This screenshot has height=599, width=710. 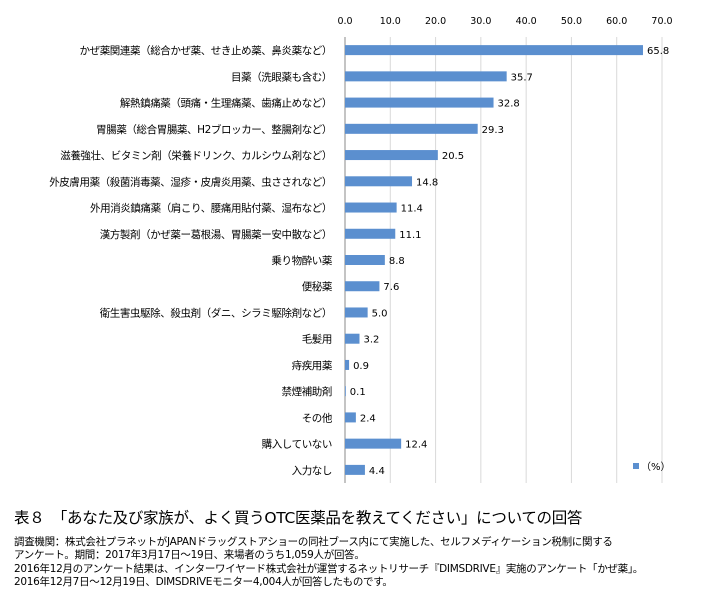 I want to click on value-label: 0.9, so click(x=361, y=366).